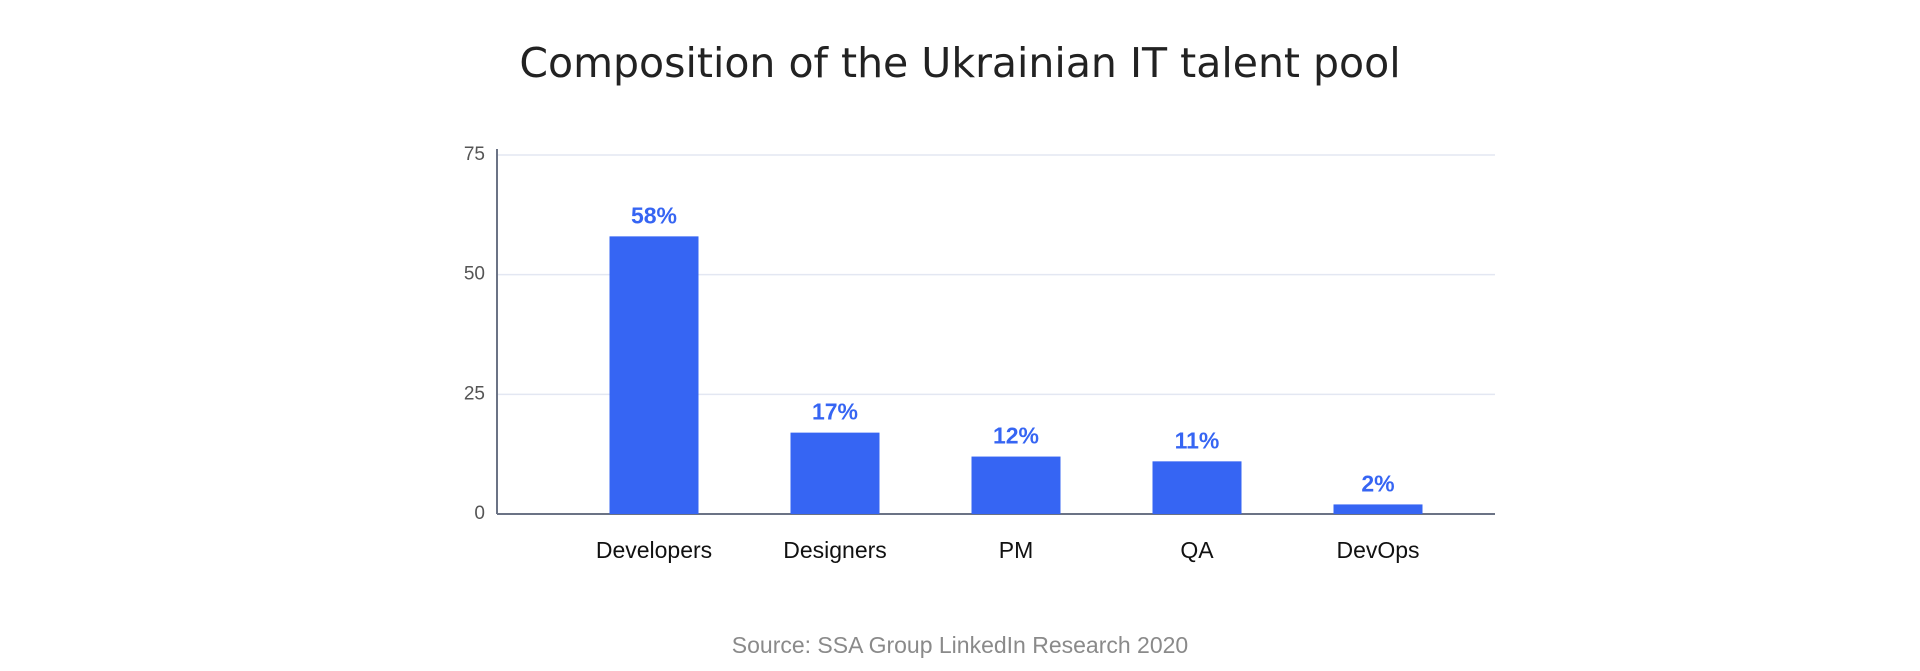  I want to click on x-tick-label: QA, so click(1197, 550).